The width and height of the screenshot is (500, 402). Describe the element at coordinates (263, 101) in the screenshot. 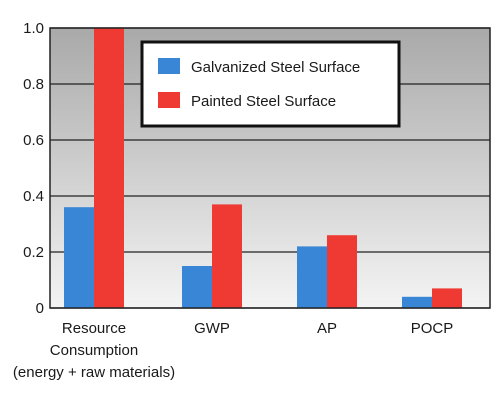

I see `legend-entry: Painted Steel Surface` at that location.